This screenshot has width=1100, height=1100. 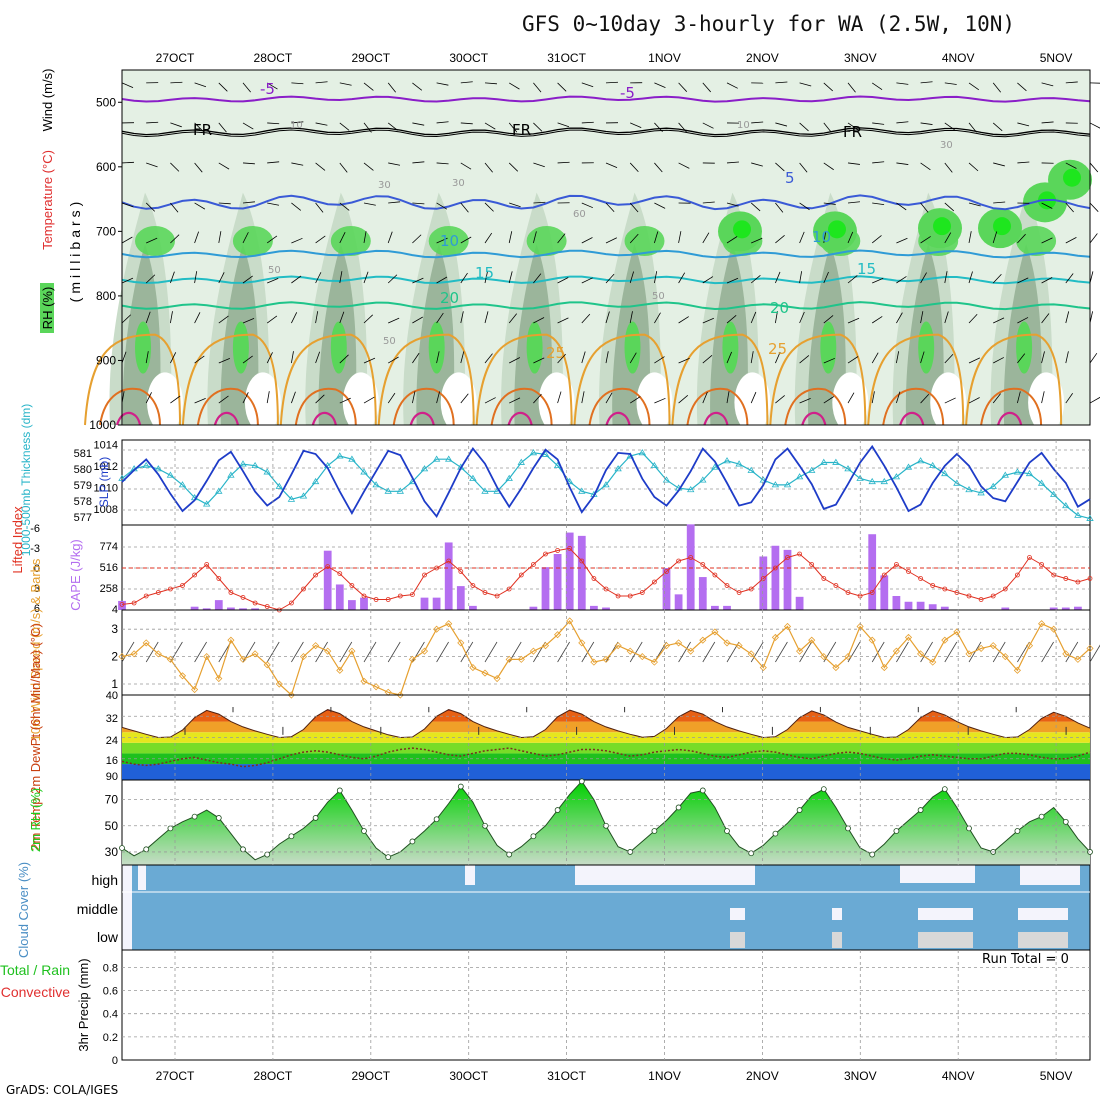 What do you see at coordinates (1072, 177) in the screenshot?
I see `rh-saturated-core` at bounding box center [1072, 177].